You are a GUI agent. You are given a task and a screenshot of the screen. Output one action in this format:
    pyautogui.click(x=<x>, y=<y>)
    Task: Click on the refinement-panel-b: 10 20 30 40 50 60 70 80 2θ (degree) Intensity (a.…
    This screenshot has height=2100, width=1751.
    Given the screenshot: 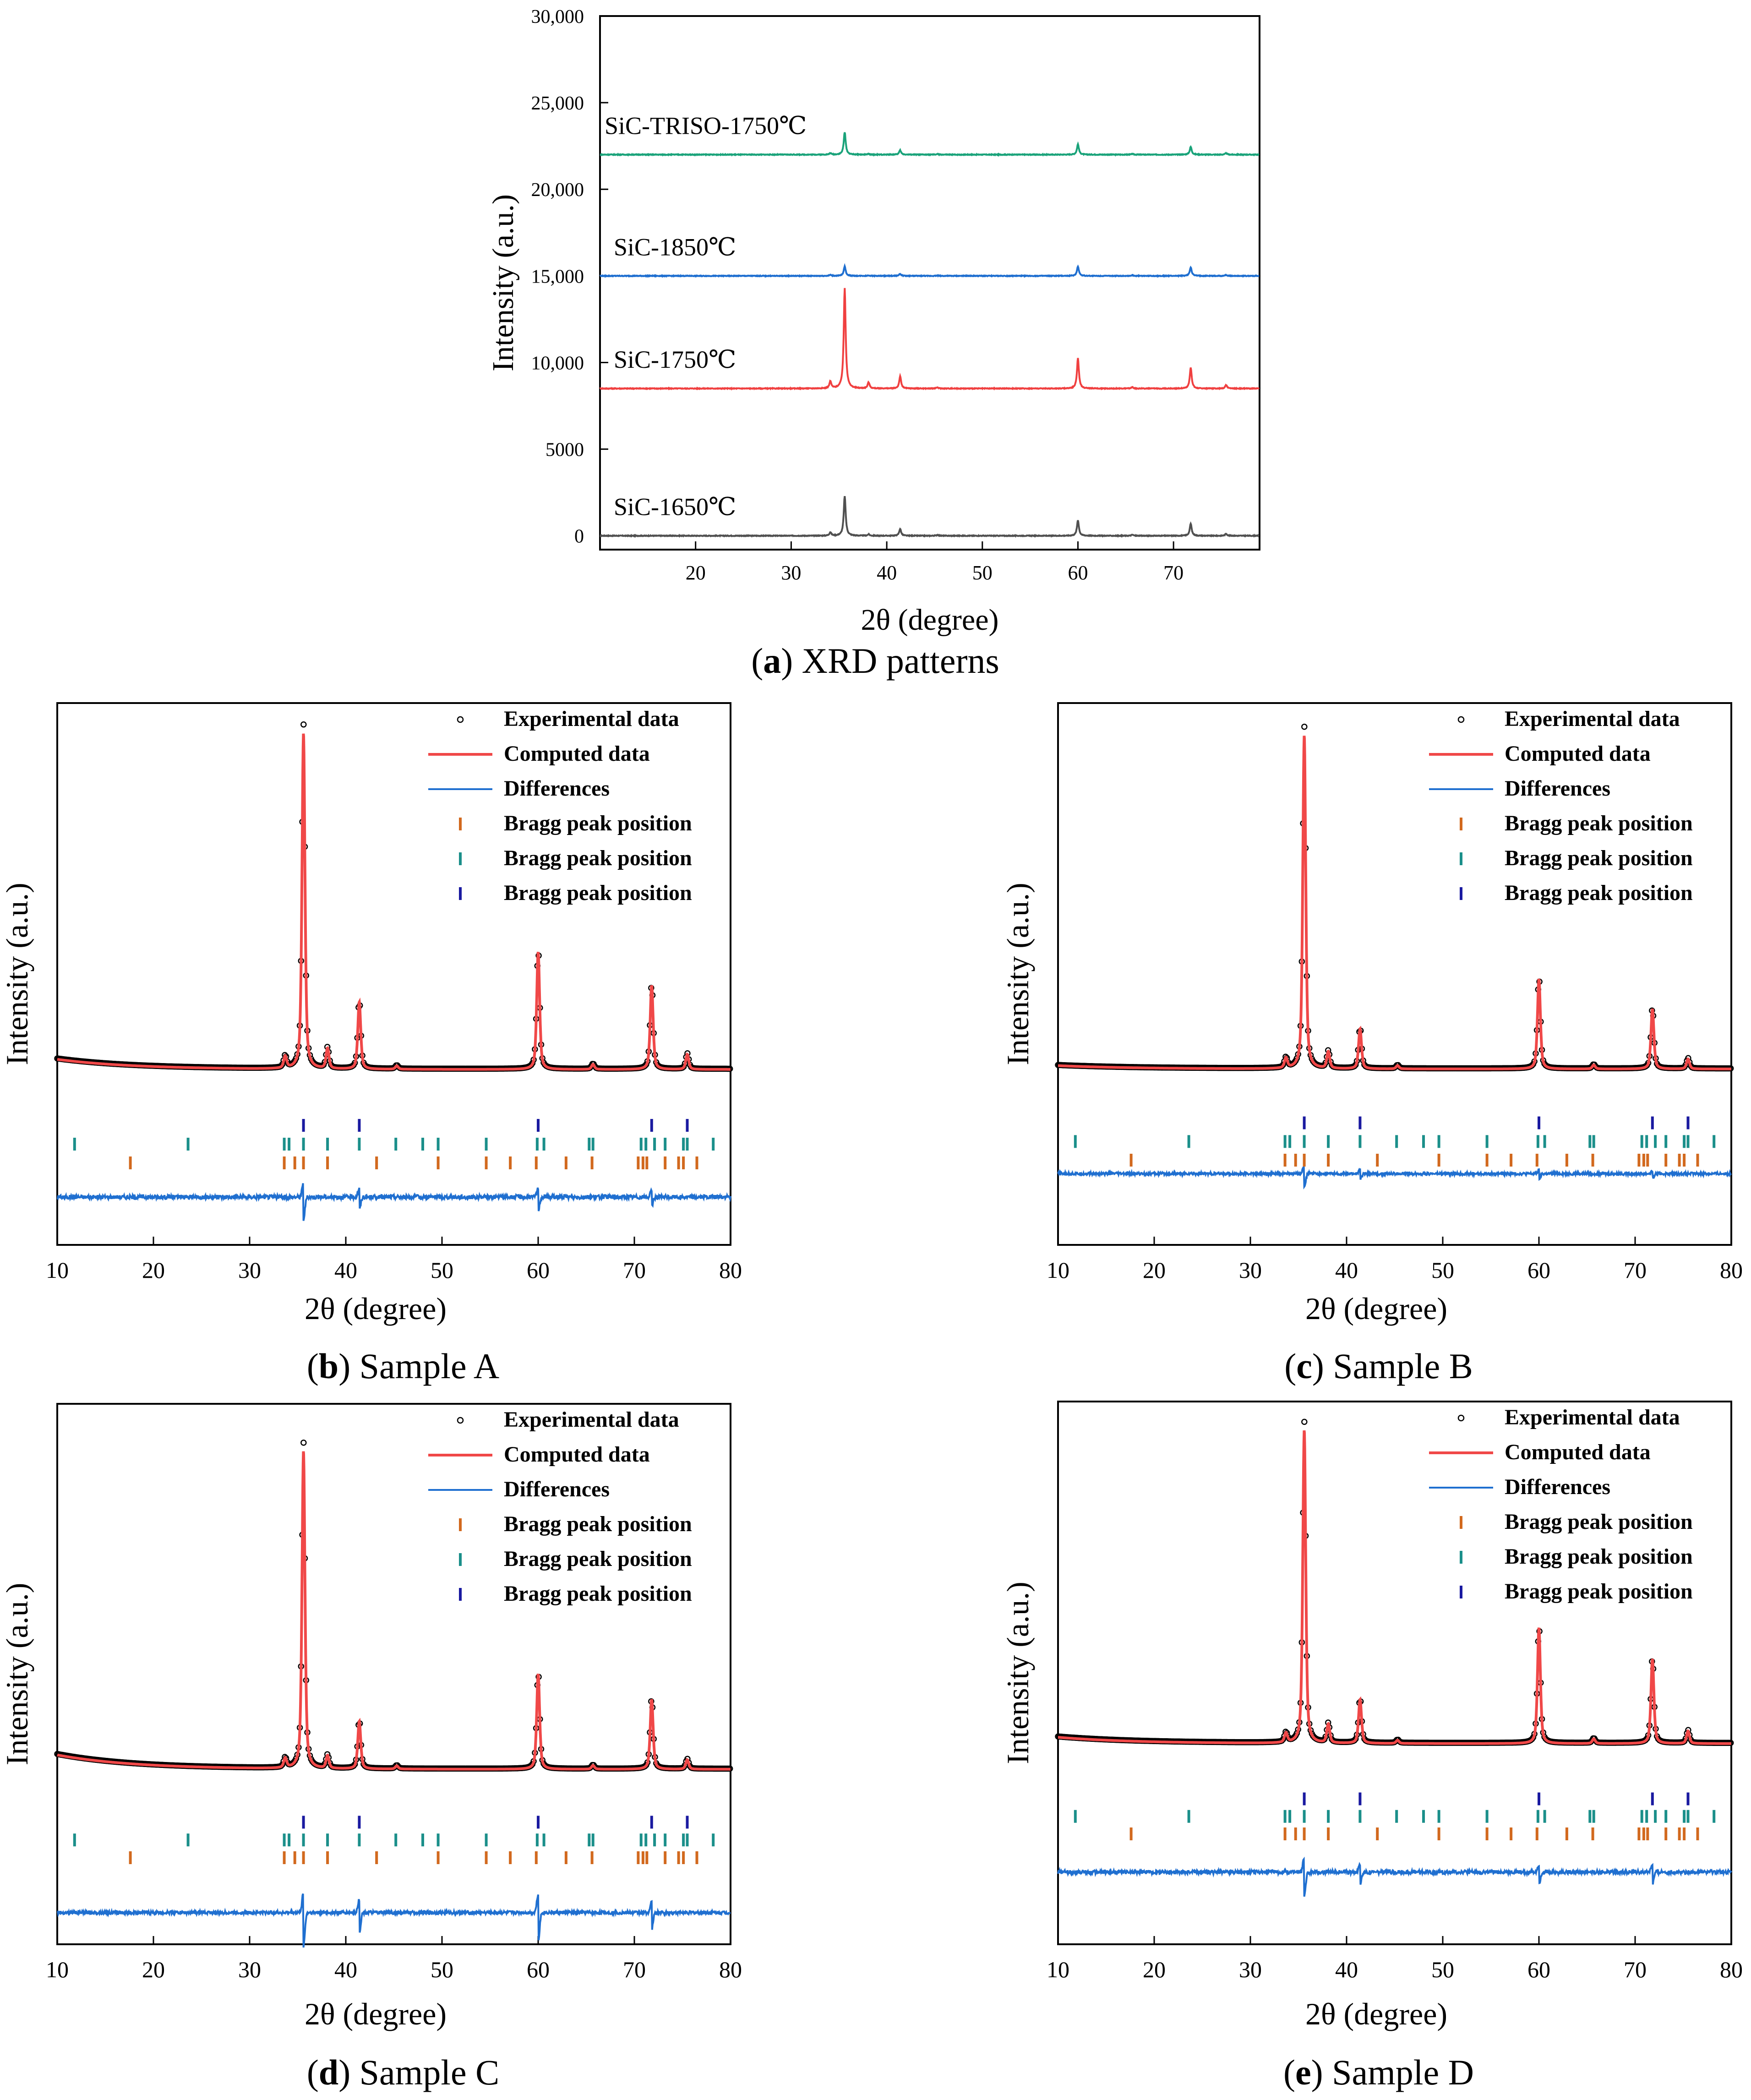 What is the action you would take?
    pyautogui.click(x=371, y=1014)
    